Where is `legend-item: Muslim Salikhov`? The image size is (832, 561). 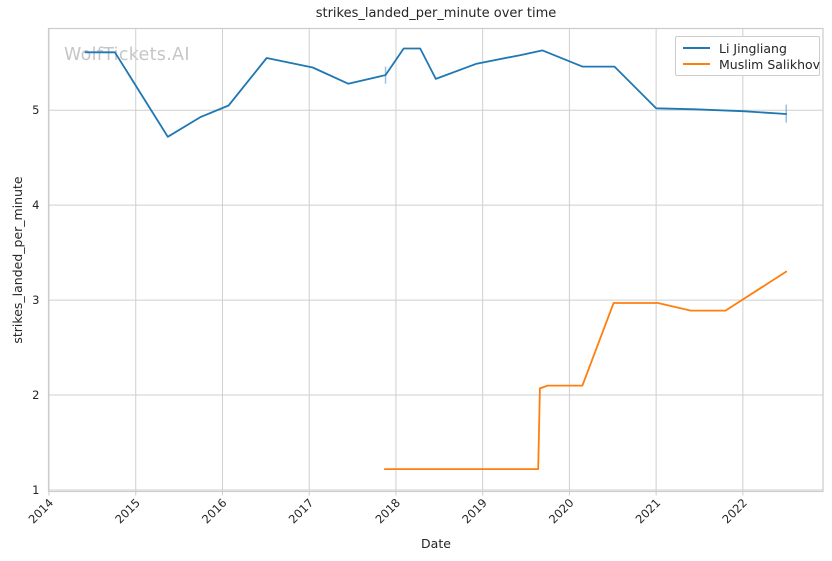
legend-item: Muslim Salikhov is located at coordinates (751, 64).